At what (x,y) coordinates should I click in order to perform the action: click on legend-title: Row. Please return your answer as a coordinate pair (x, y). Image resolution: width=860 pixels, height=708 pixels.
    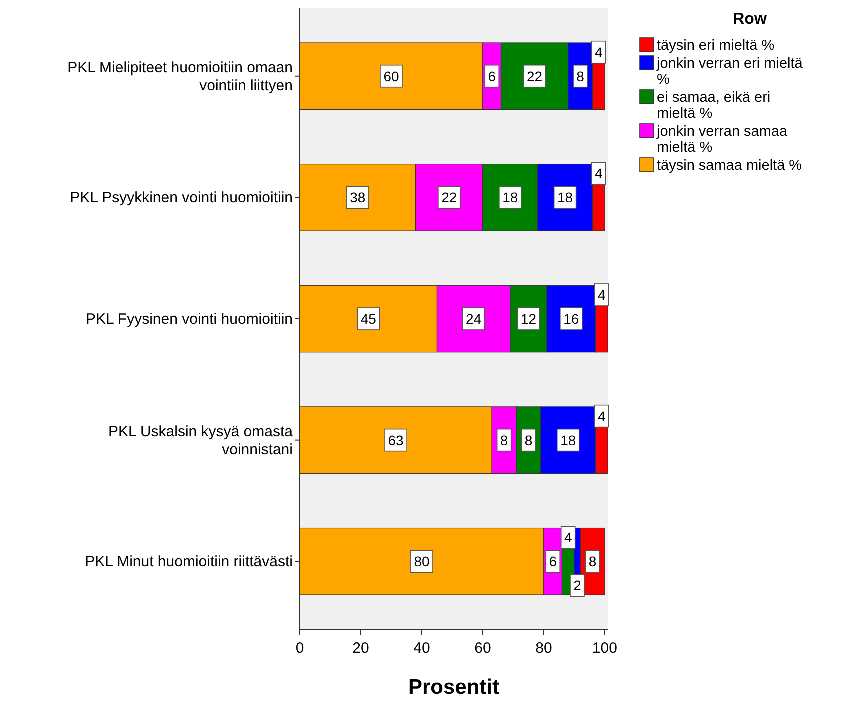
    Looking at the image, I should click on (750, 19).